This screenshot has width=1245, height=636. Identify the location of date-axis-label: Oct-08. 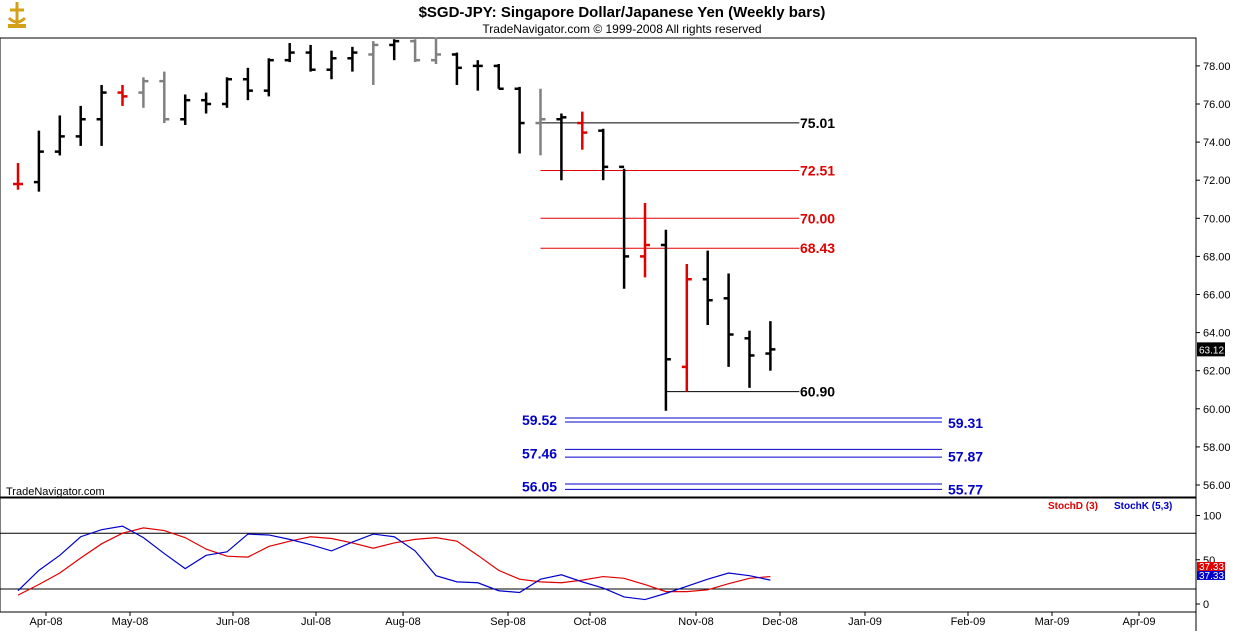
(589, 622).